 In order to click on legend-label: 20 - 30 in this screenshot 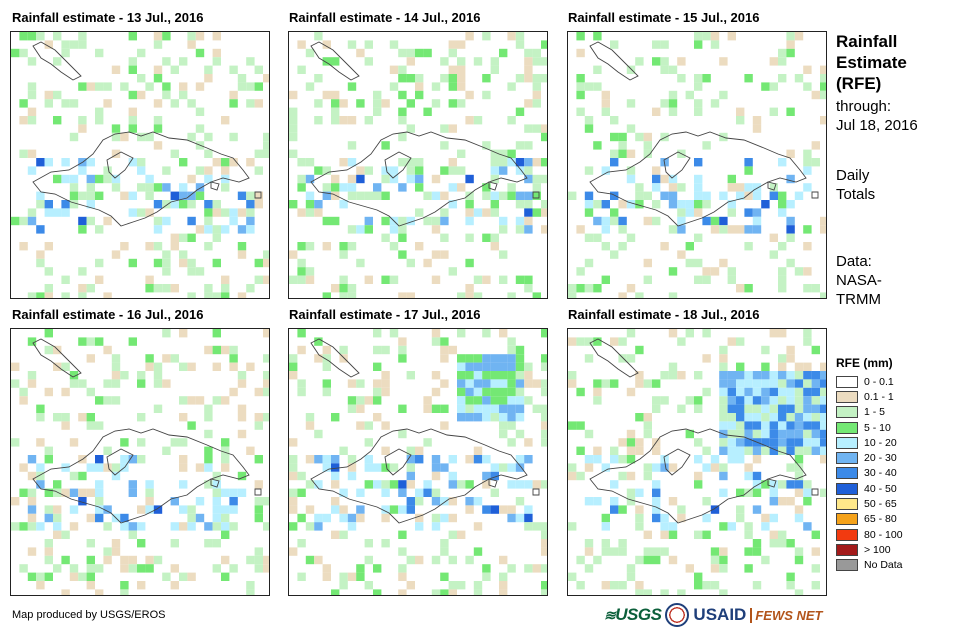, I will do `click(880, 458)`.